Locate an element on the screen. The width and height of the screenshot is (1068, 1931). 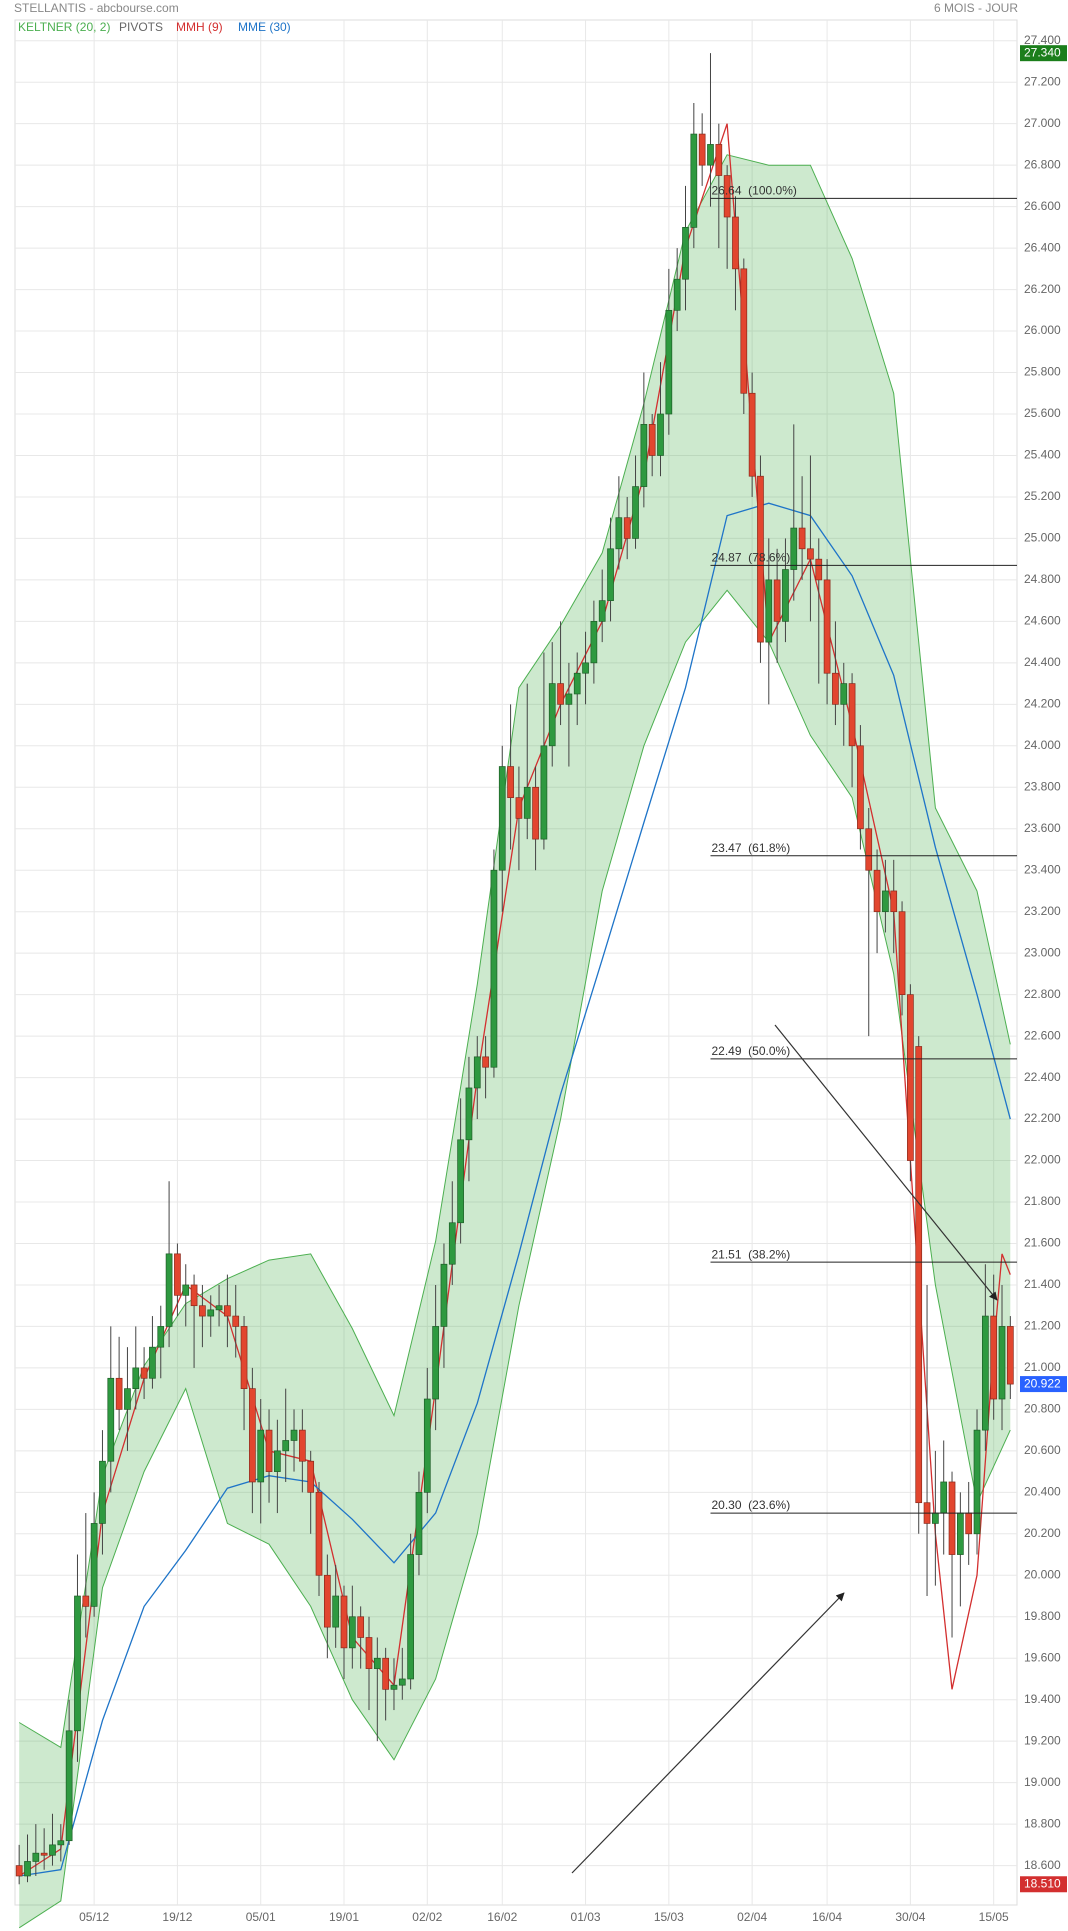
y-tick-label: 22.600 is located at coordinates (1042, 1035).